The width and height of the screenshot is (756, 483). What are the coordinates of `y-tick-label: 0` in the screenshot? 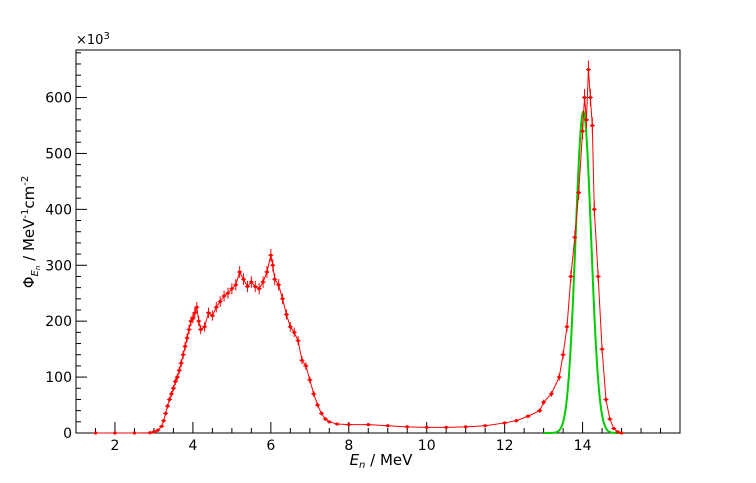 It's located at (67, 434).